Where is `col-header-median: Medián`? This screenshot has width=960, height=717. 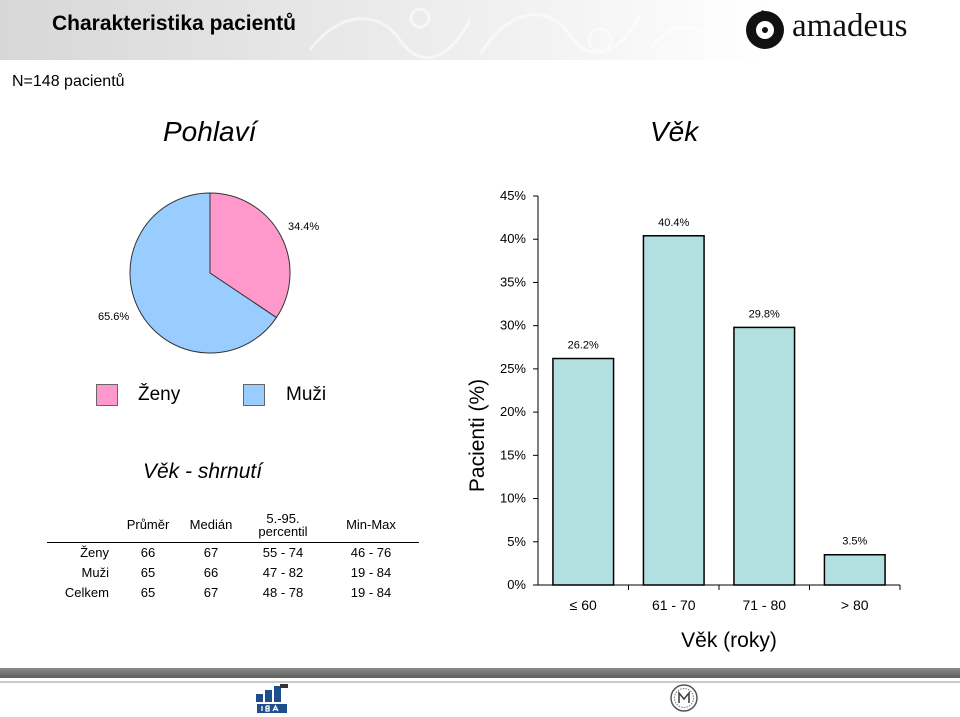
col-header-median: Medián is located at coordinates (211, 525).